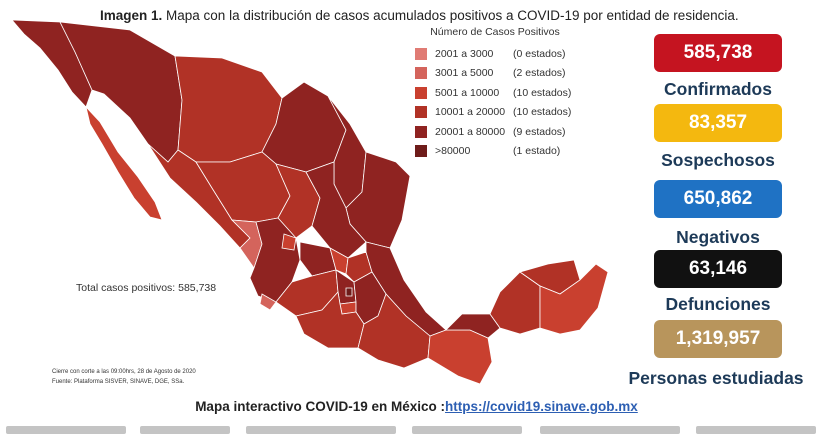  I want to click on deaths-label: Defunciones, so click(718, 304).